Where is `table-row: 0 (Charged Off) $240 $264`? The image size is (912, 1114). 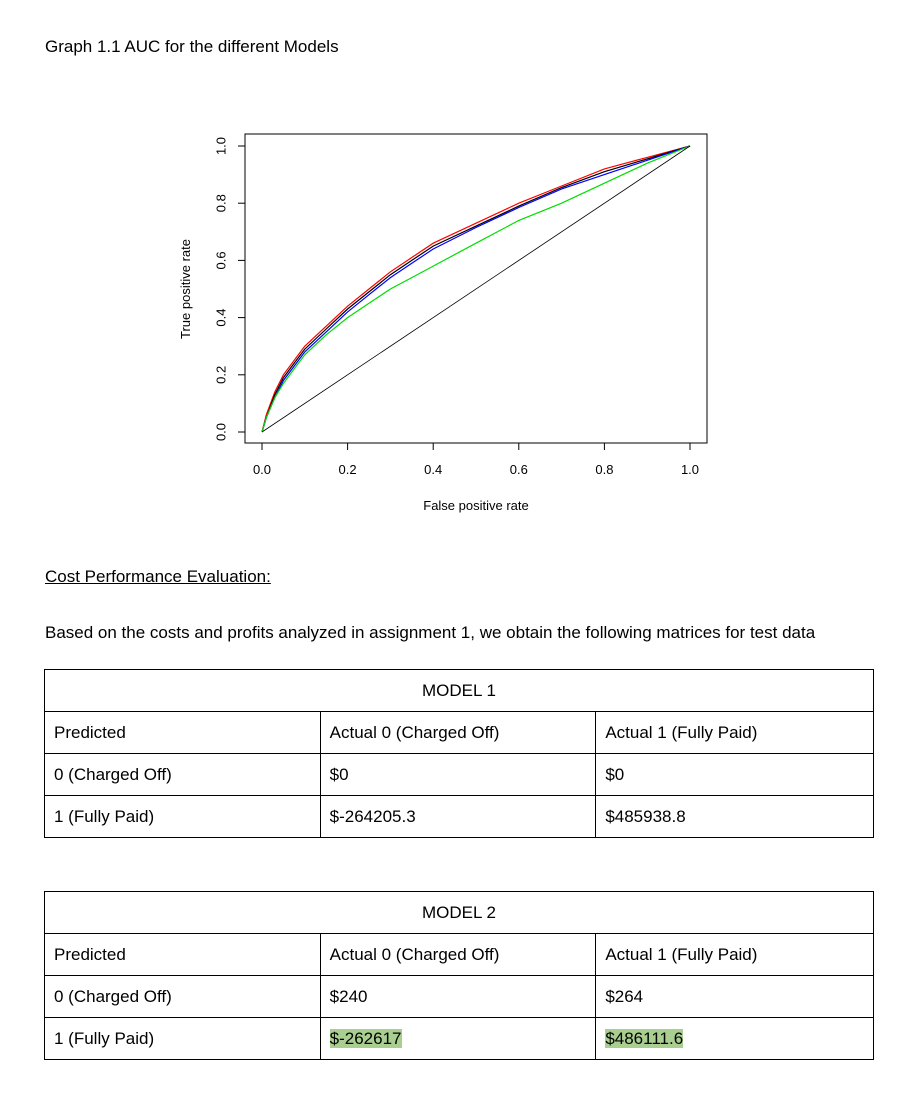 table-row: 0 (Charged Off) $240 $264 is located at coordinates (459, 996).